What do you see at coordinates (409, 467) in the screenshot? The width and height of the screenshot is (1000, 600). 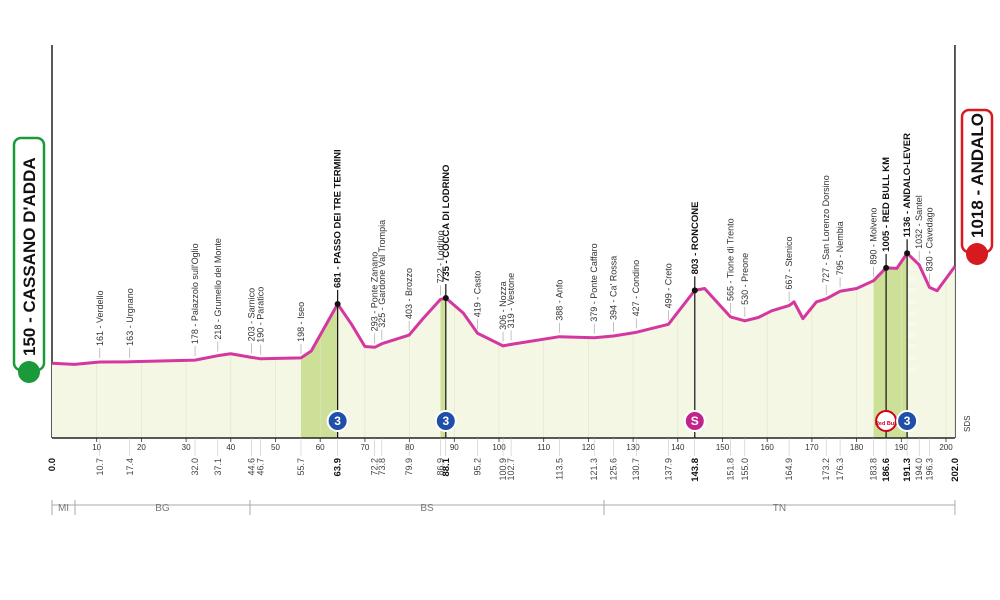 I see `waypoint-km: 79.9` at bounding box center [409, 467].